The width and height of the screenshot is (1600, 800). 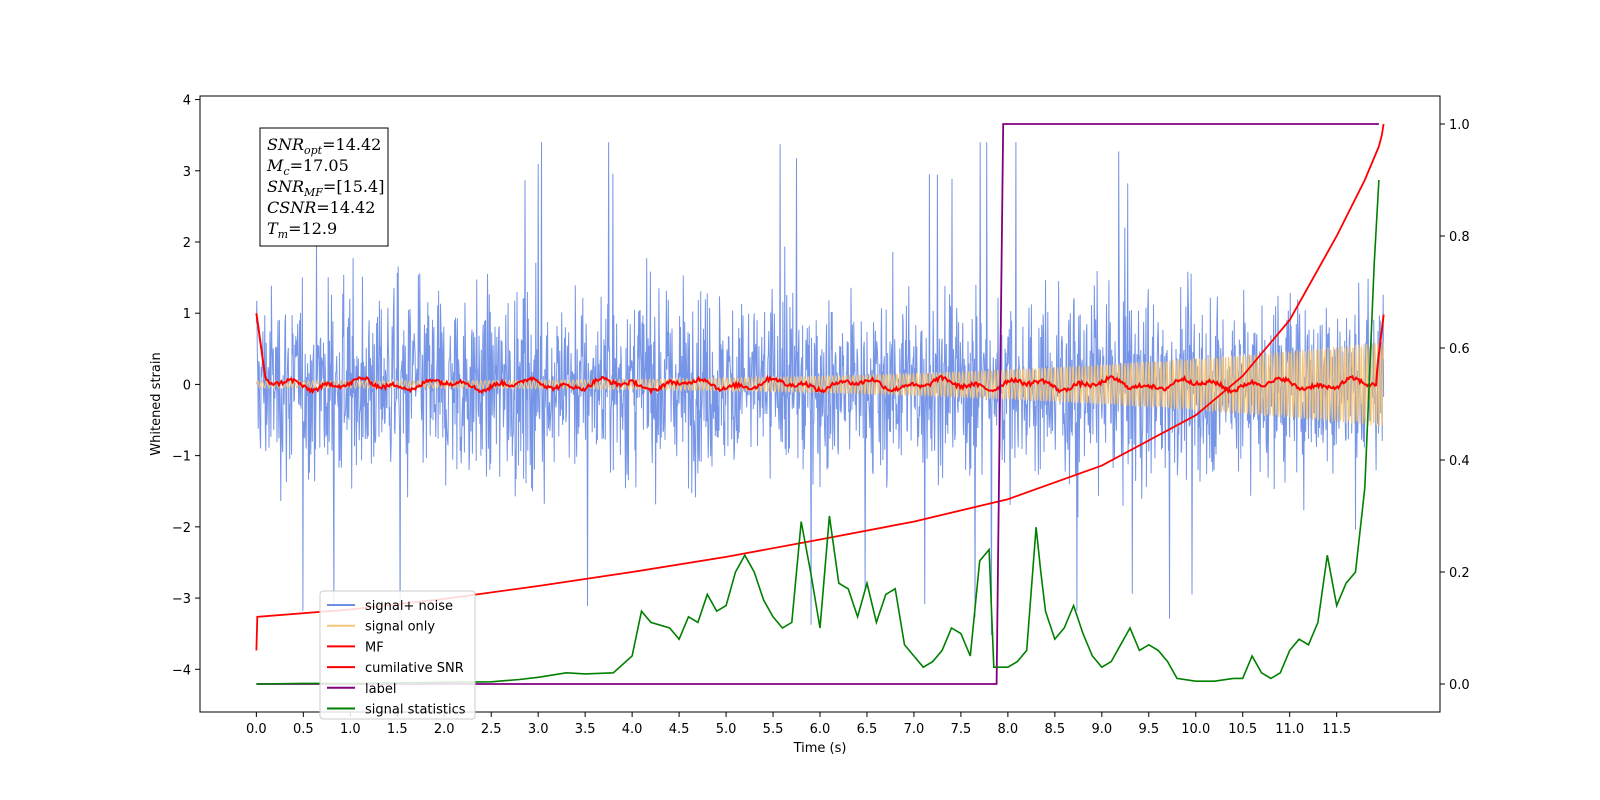 I want to click on right-y-tick-label: 0.0, so click(x=1459, y=685).